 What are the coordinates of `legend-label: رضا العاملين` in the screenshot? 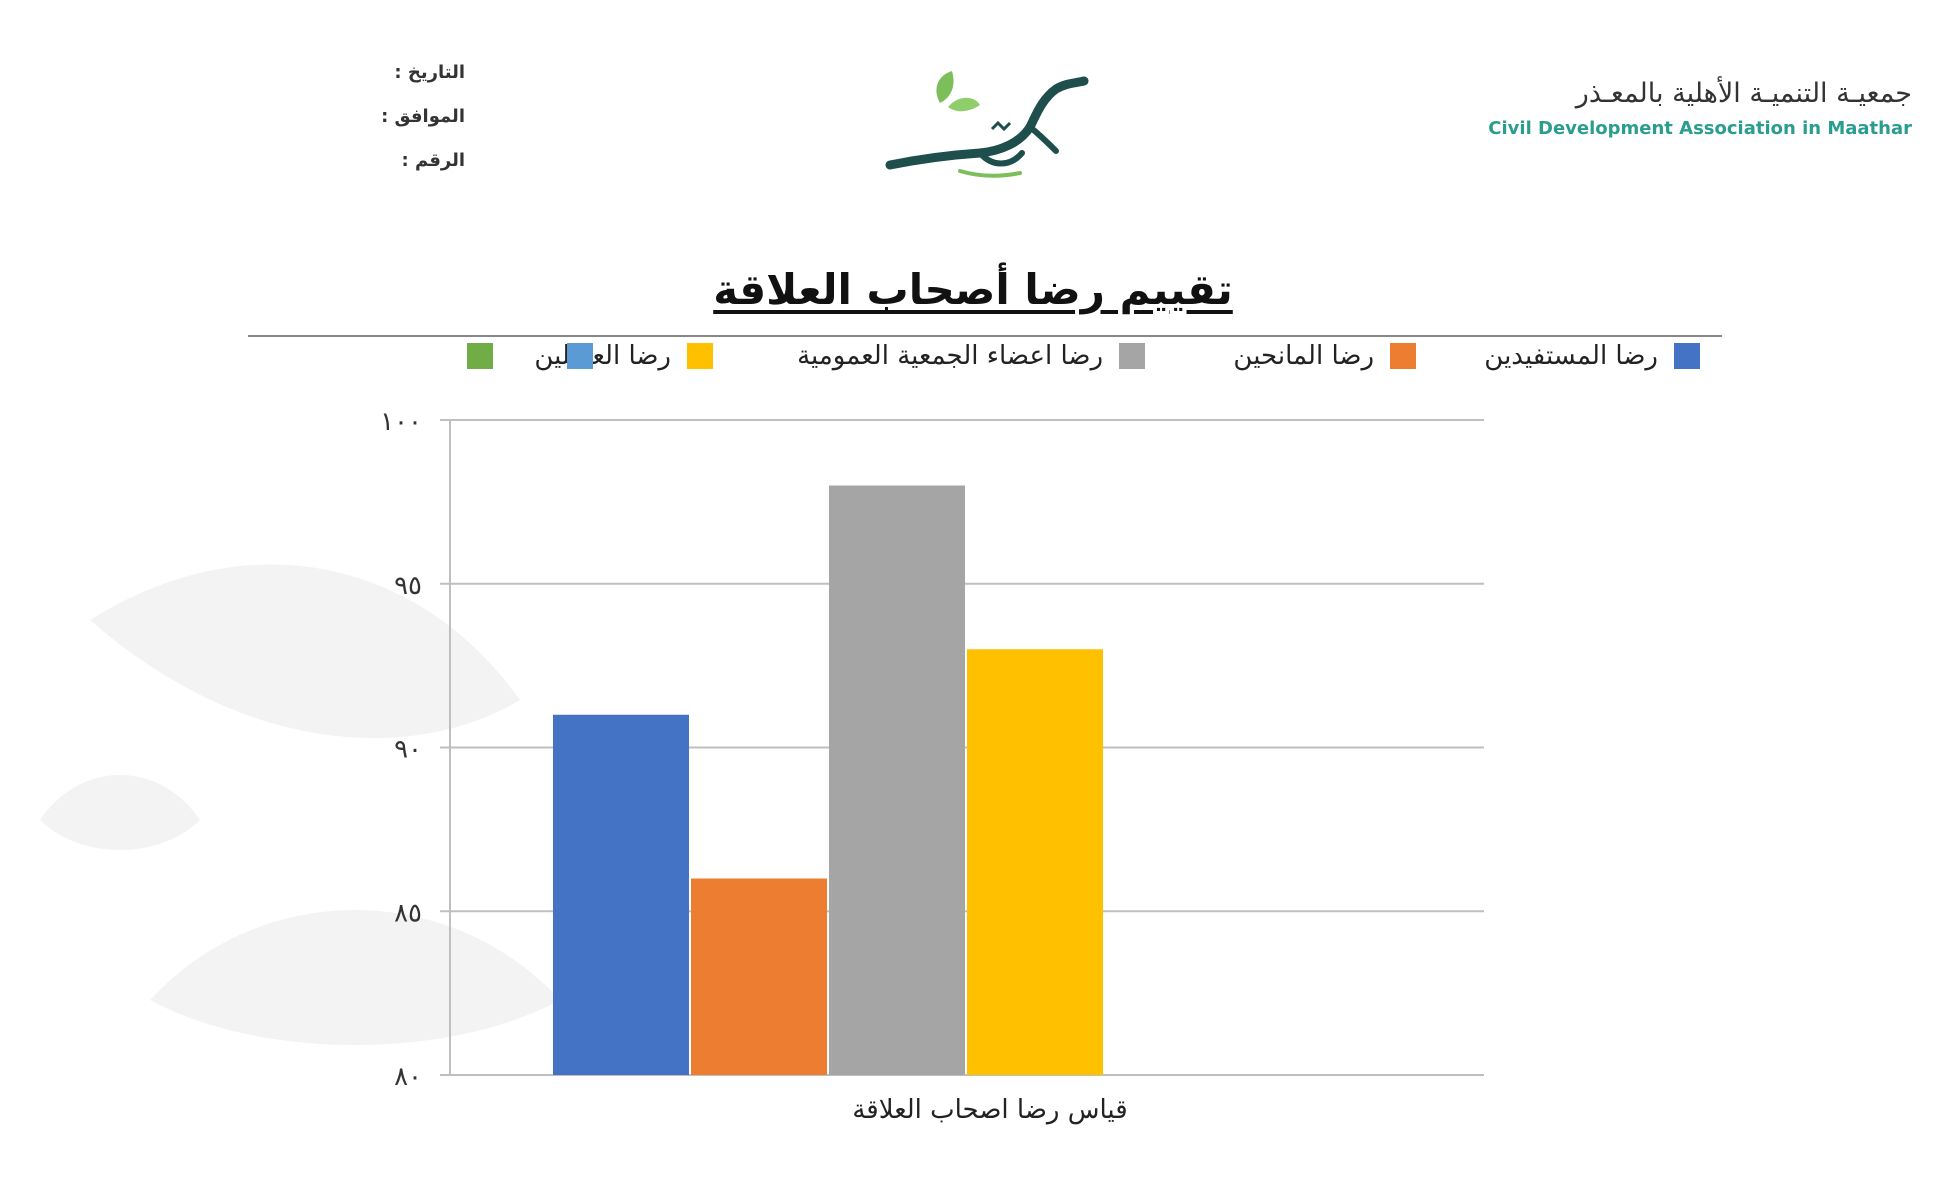 It's located at (602, 356).